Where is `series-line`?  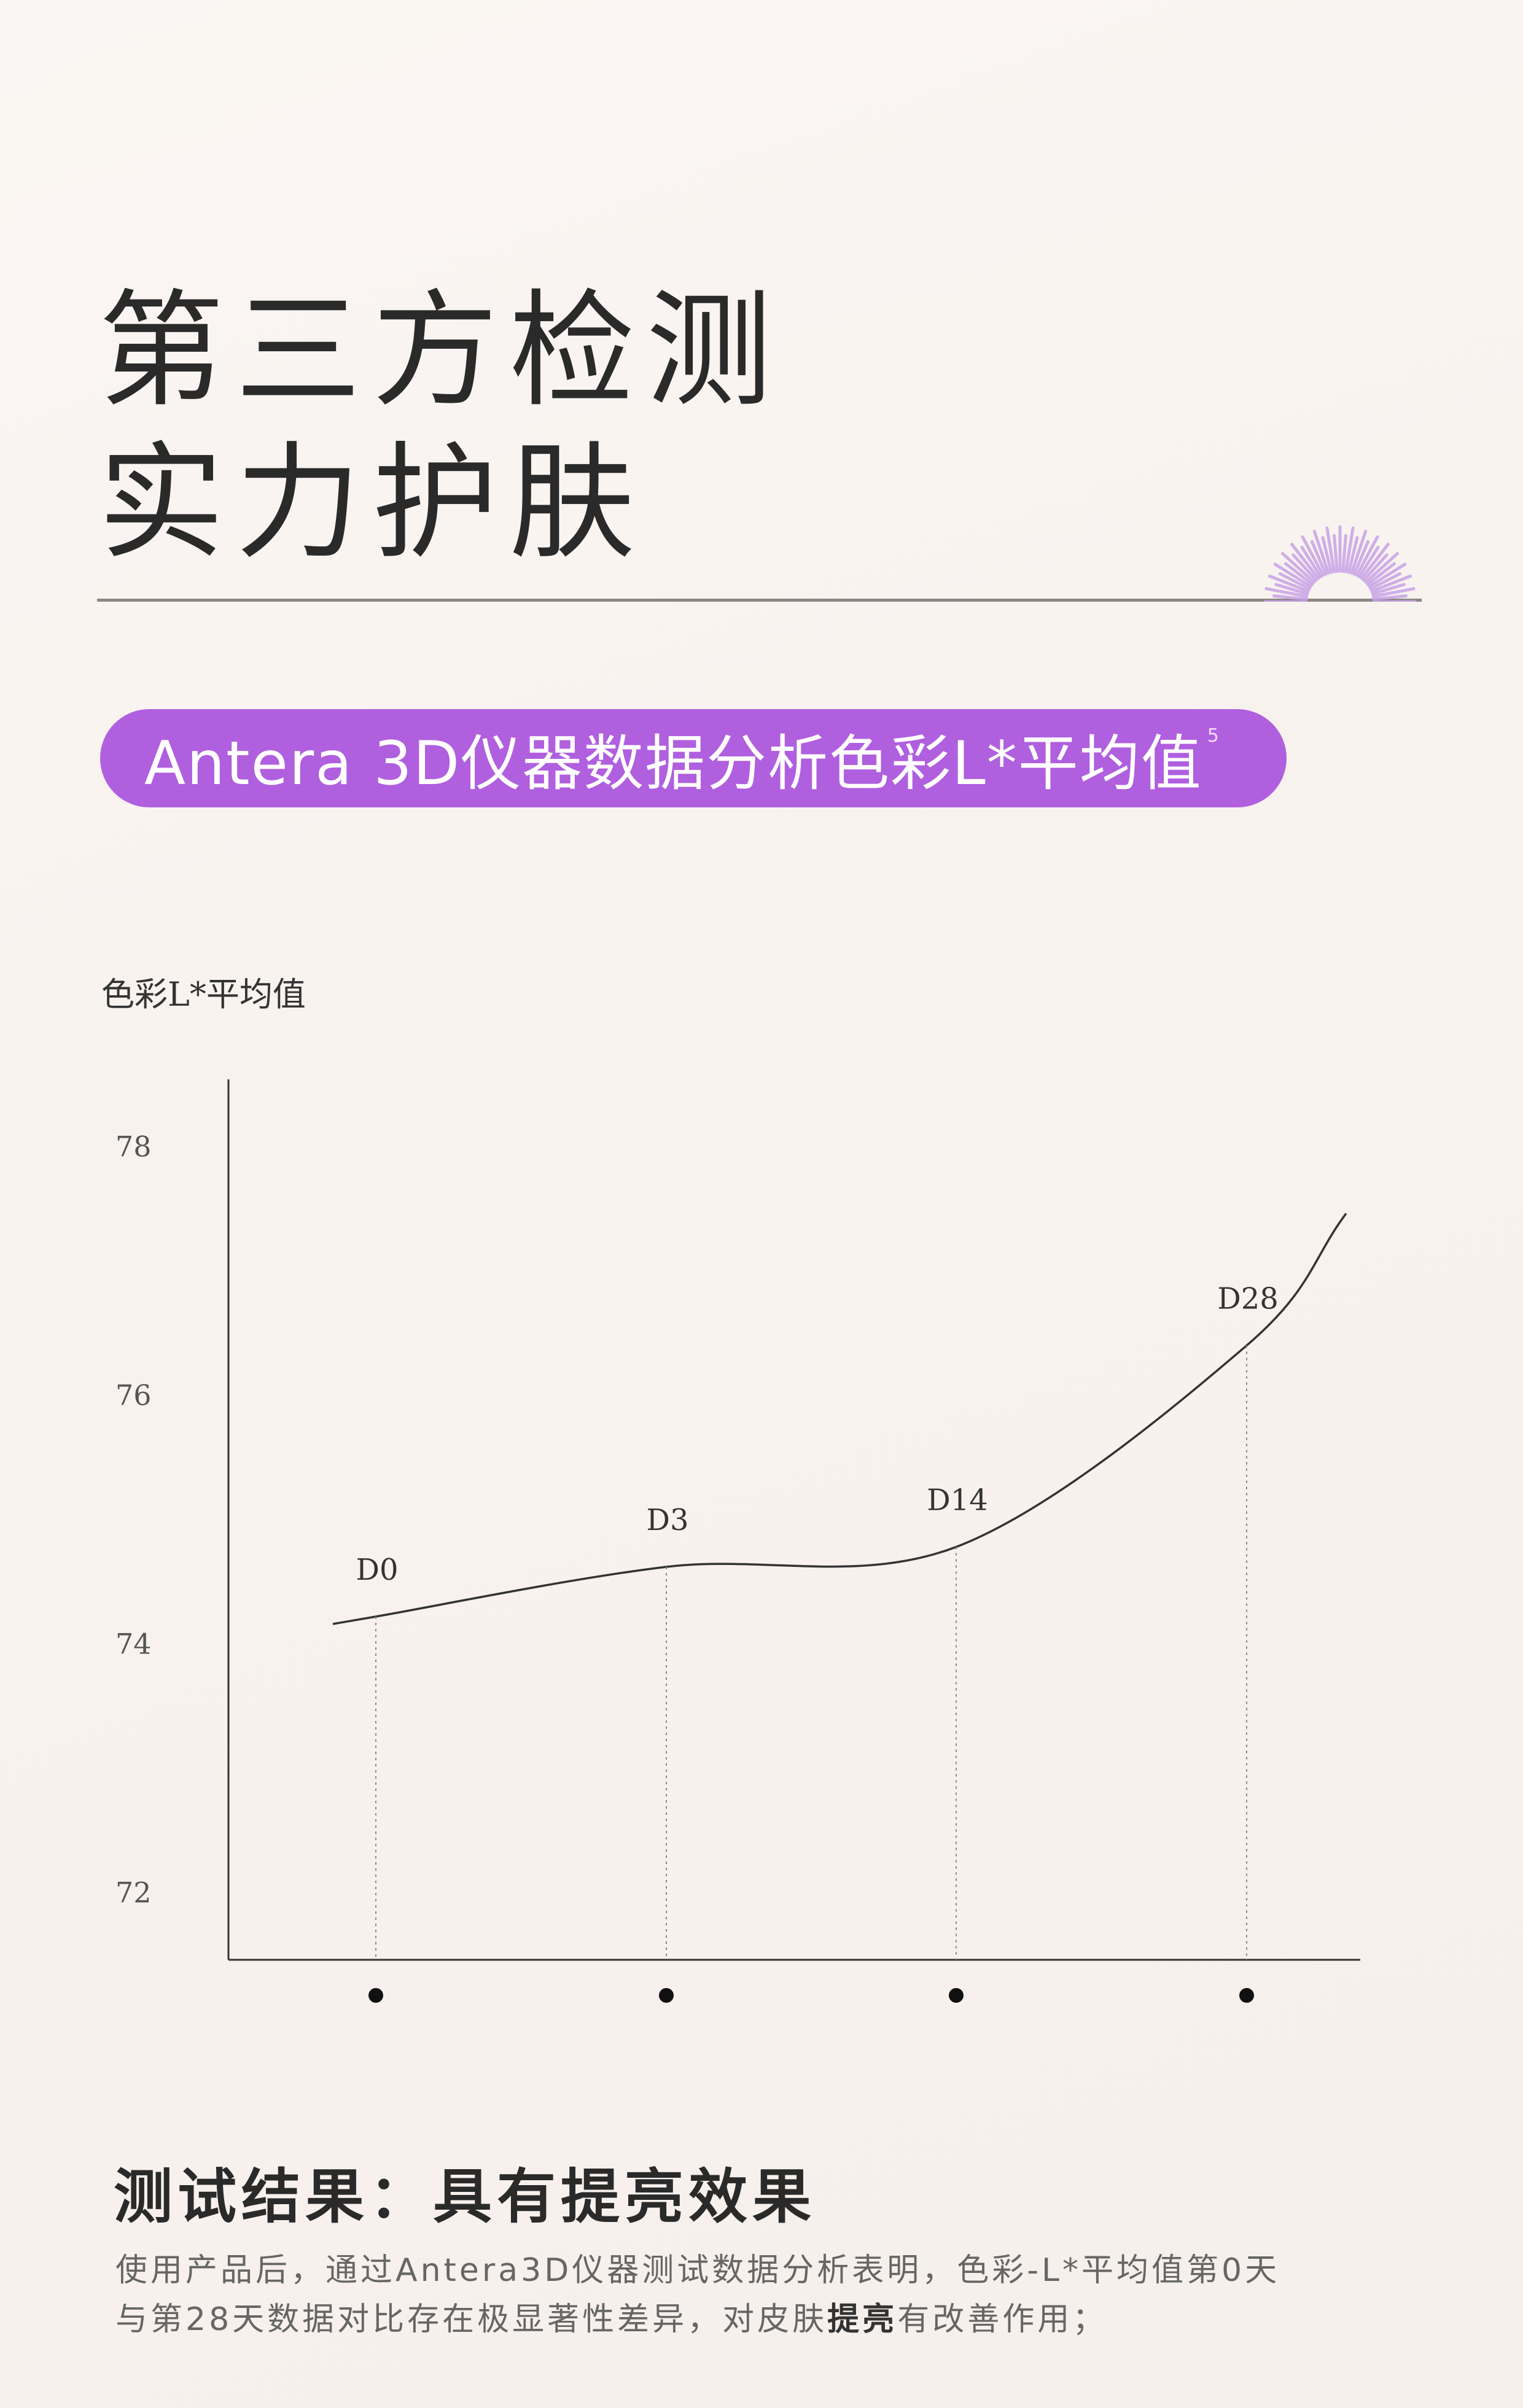
series-line is located at coordinates (840, 1419).